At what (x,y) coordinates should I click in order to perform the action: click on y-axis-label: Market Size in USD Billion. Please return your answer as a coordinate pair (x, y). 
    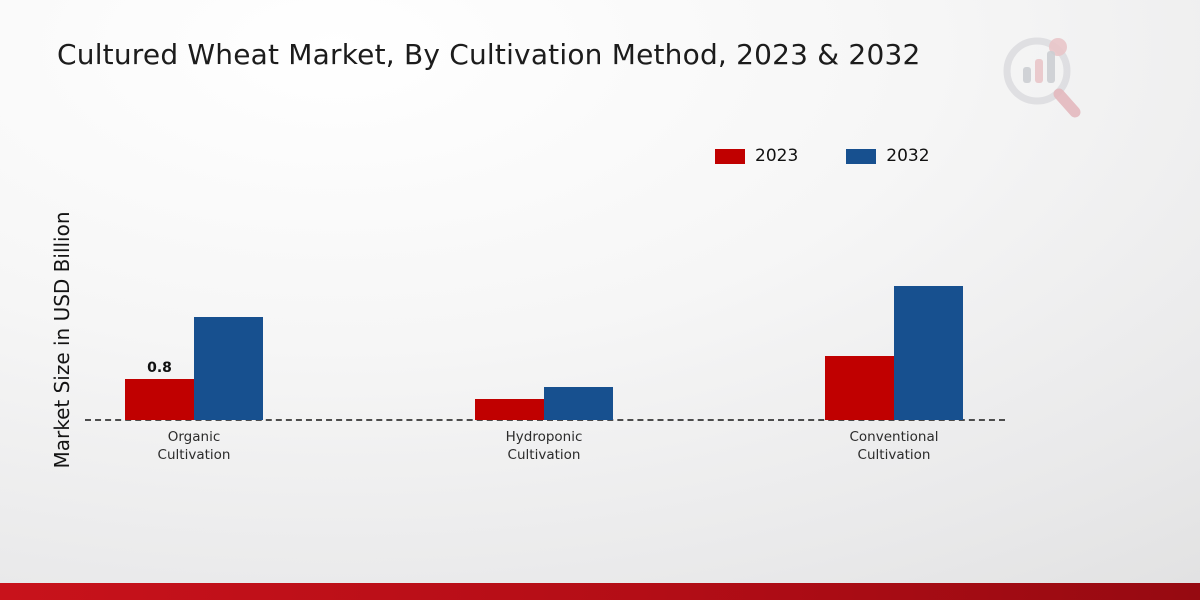
    Looking at the image, I should click on (62, 340).